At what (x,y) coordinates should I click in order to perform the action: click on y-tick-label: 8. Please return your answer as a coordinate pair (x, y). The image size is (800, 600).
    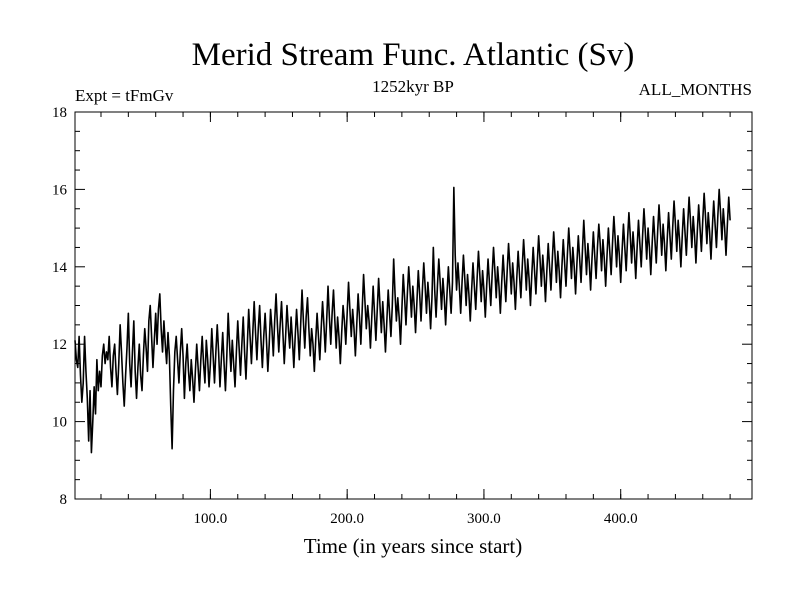
    Looking at the image, I should click on (64, 500).